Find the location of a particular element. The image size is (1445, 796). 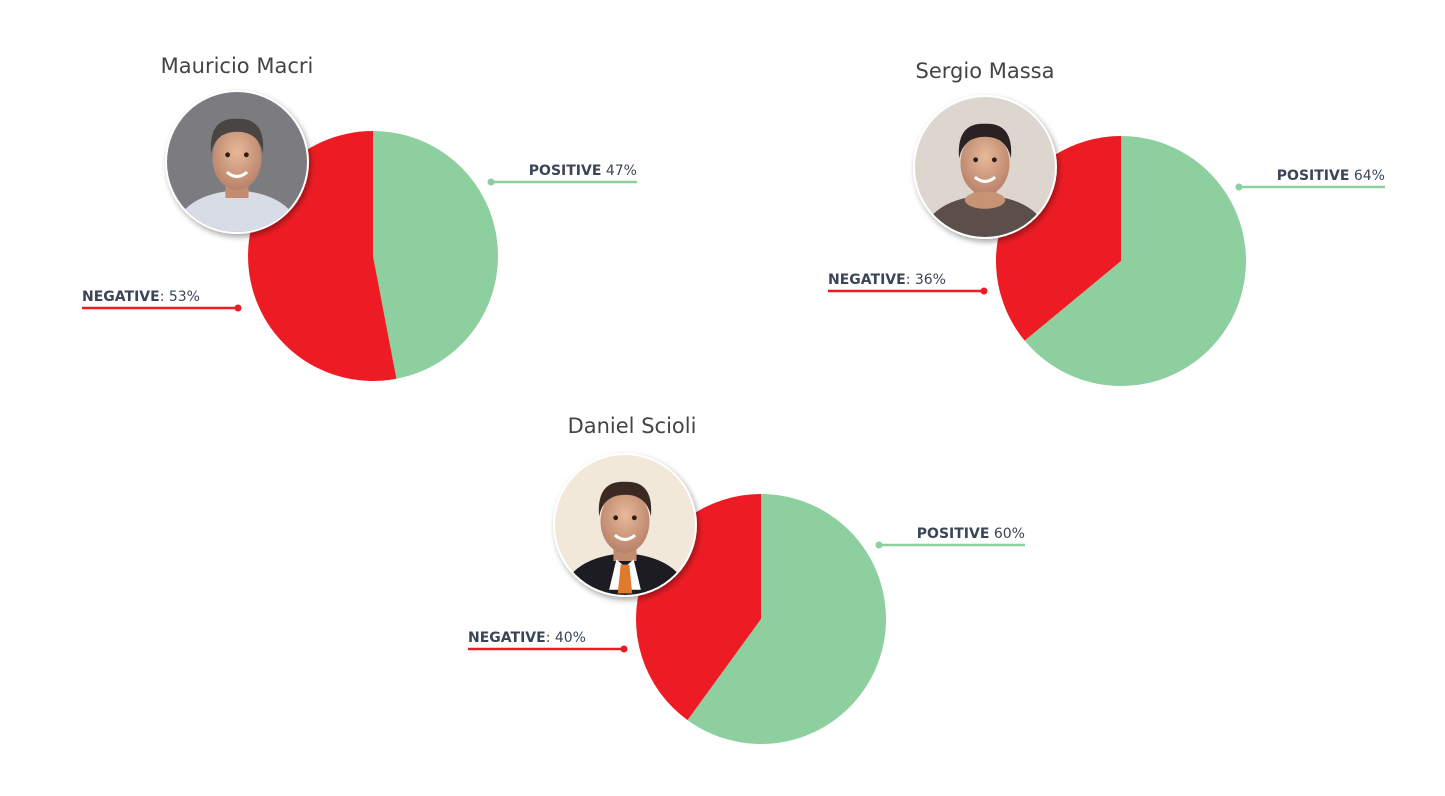

negative-label-value: : 36% is located at coordinates (926, 280).